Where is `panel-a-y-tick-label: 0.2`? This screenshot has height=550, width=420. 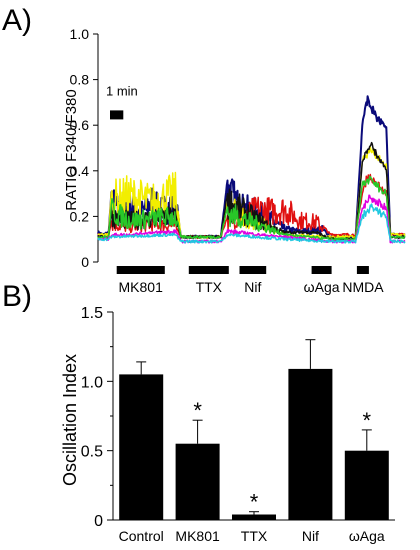
panel-a-y-tick-label: 0.2 is located at coordinates (80, 216).